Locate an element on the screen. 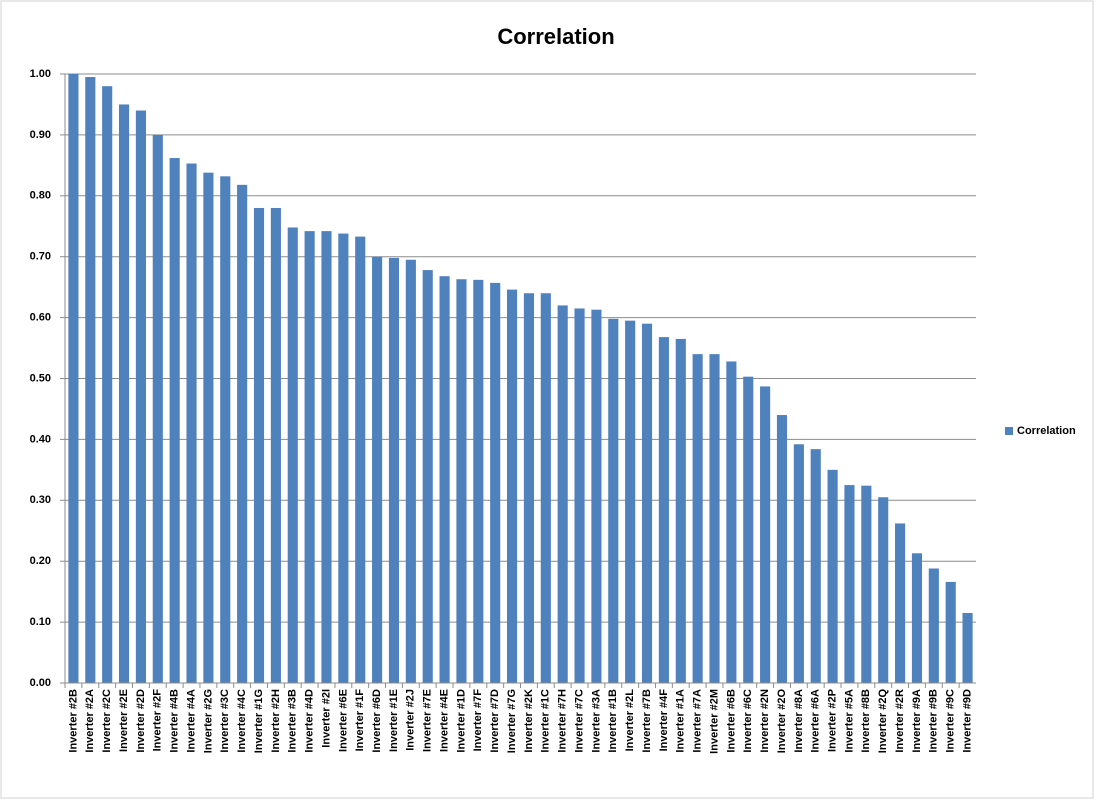 The image size is (1096, 801). x-tick-label: Inverter #9C is located at coordinates (951, 721).